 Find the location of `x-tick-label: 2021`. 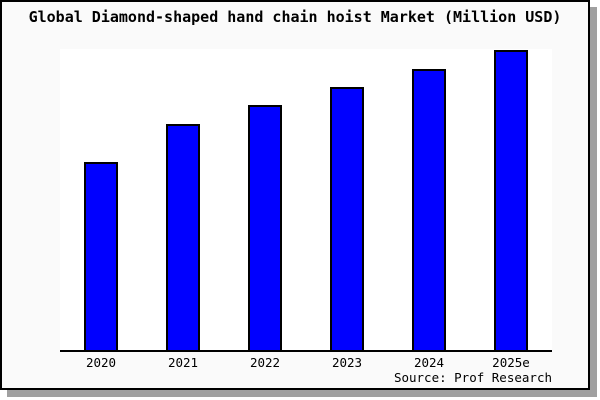

x-tick-label: 2021 is located at coordinates (183, 362).